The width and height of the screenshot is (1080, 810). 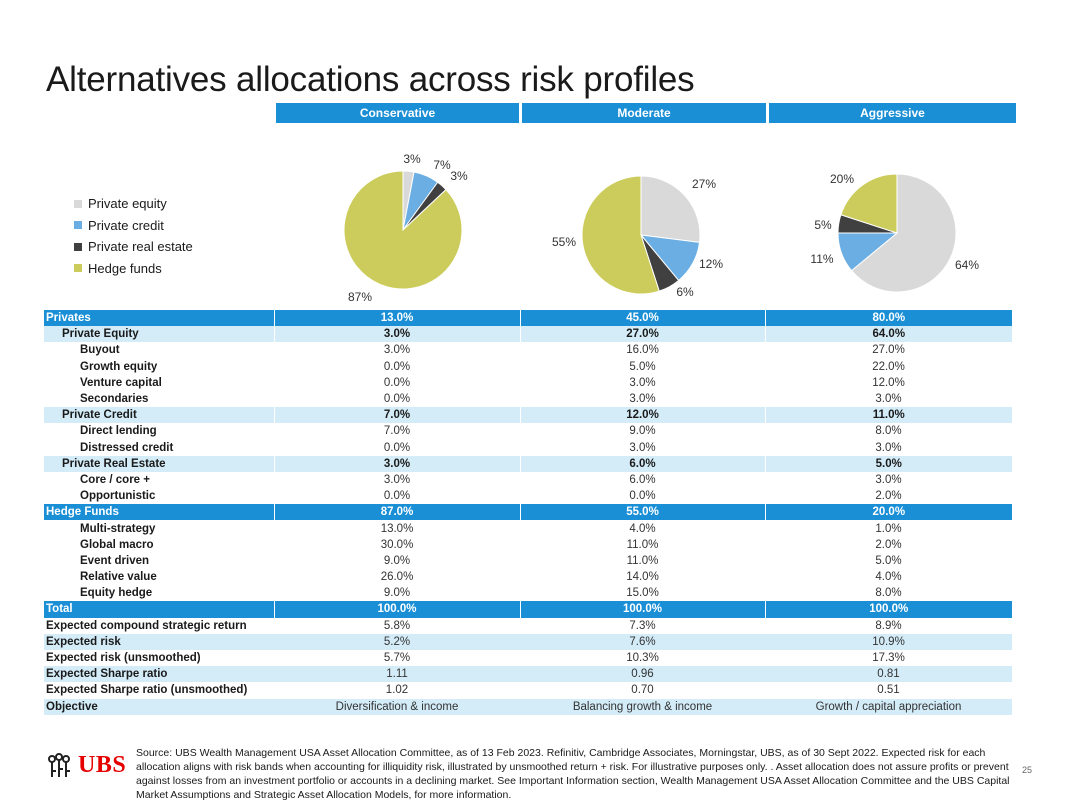 What do you see at coordinates (397, 544) in the screenshot?
I see `cell-conservative: 30.0%` at bounding box center [397, 544].